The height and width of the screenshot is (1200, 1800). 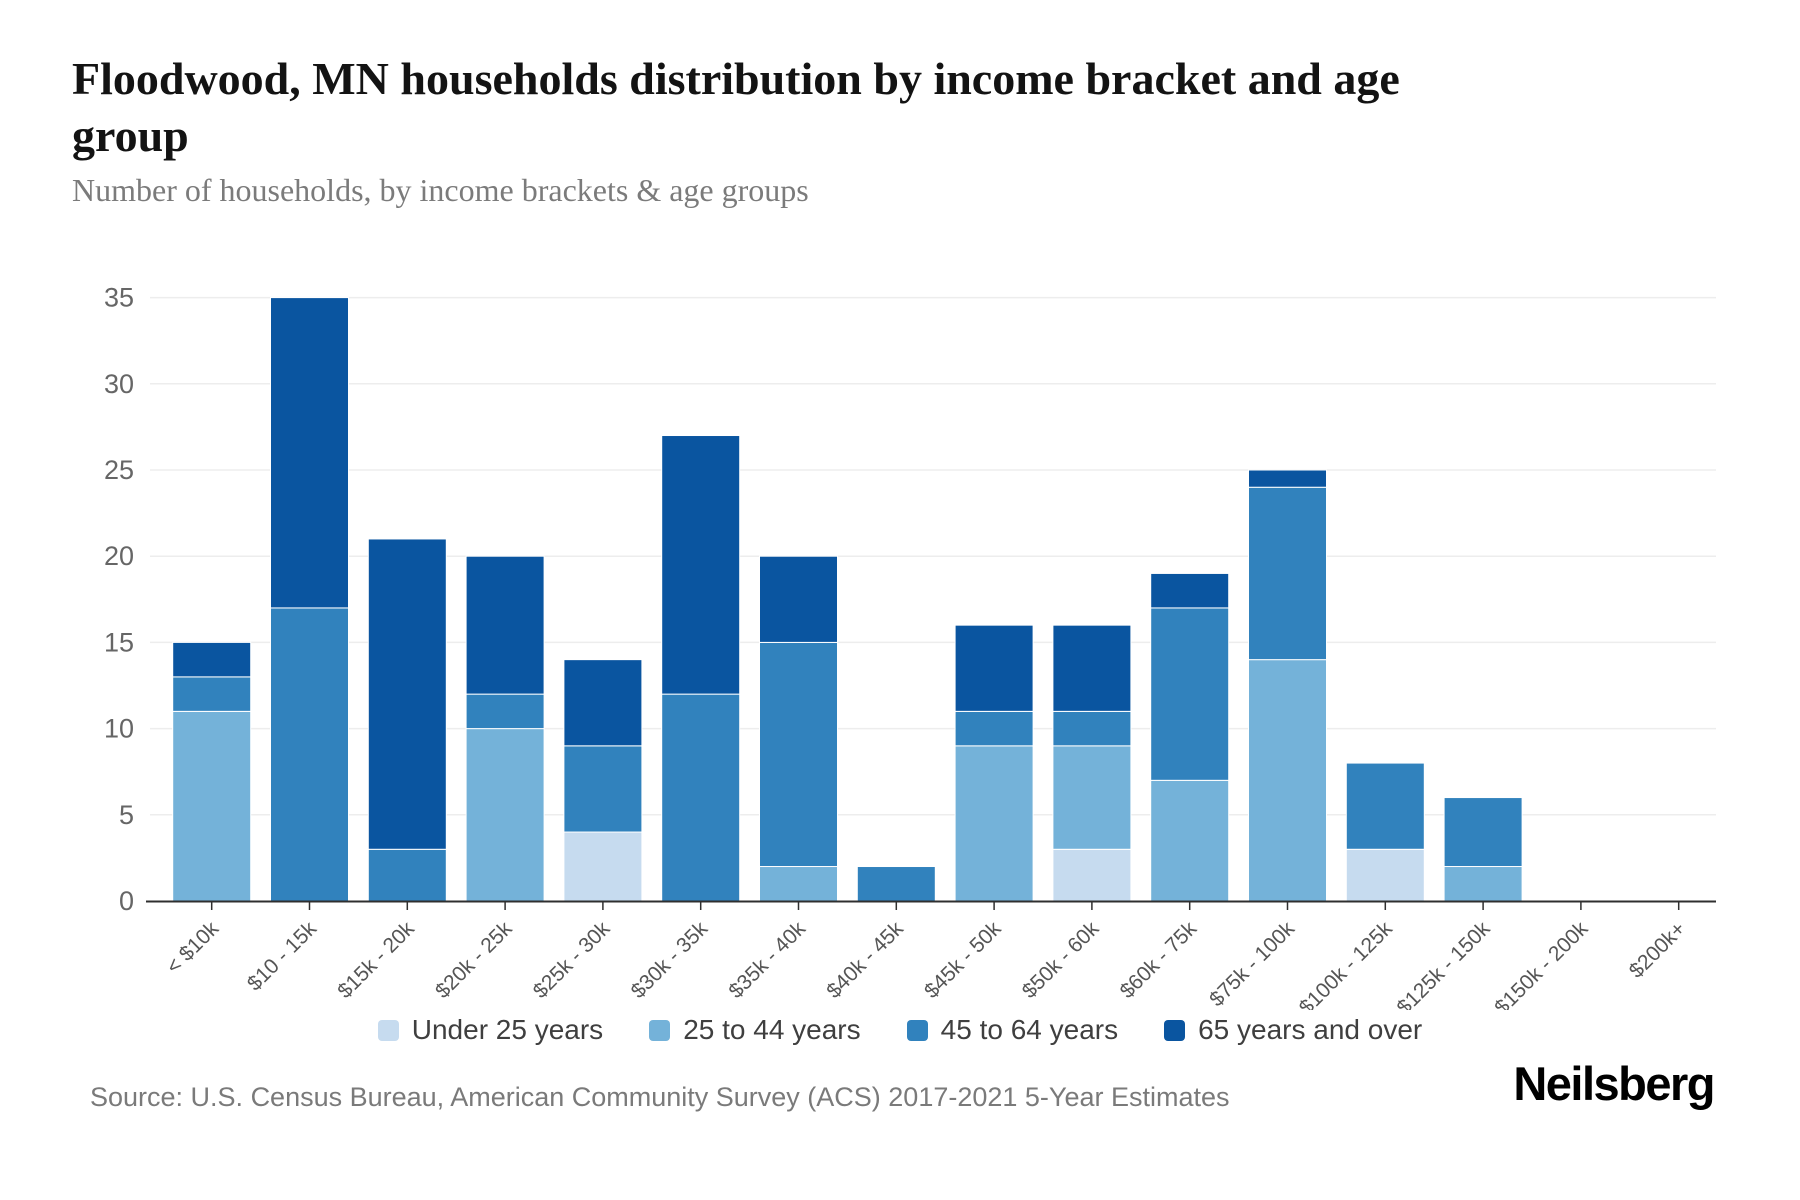 I want to click on legend-label: Under 25 years, so click(x=507, y=1029).